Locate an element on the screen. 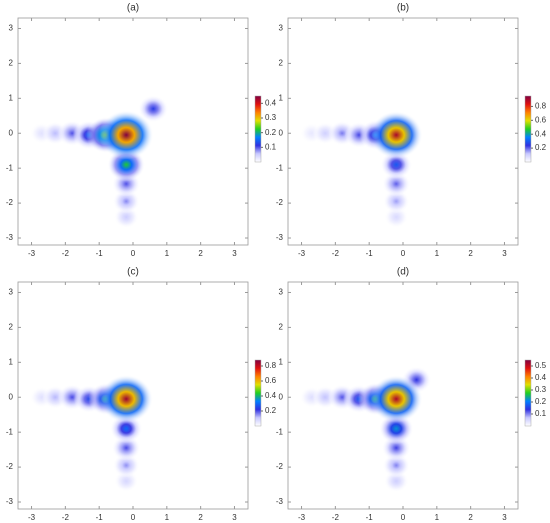  panel-title: (d) is located at coordinates (403, 272).